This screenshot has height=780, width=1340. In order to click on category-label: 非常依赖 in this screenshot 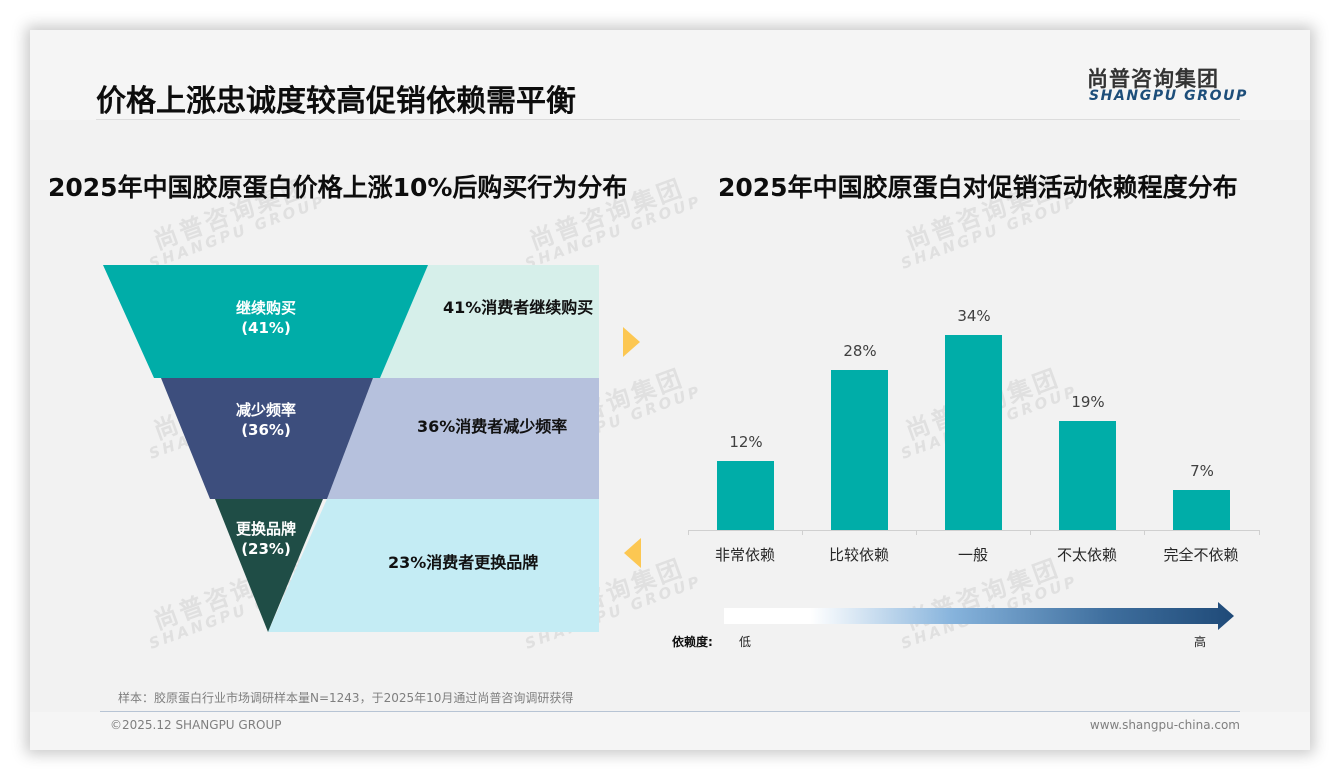, I will do `click(744, 555)`.